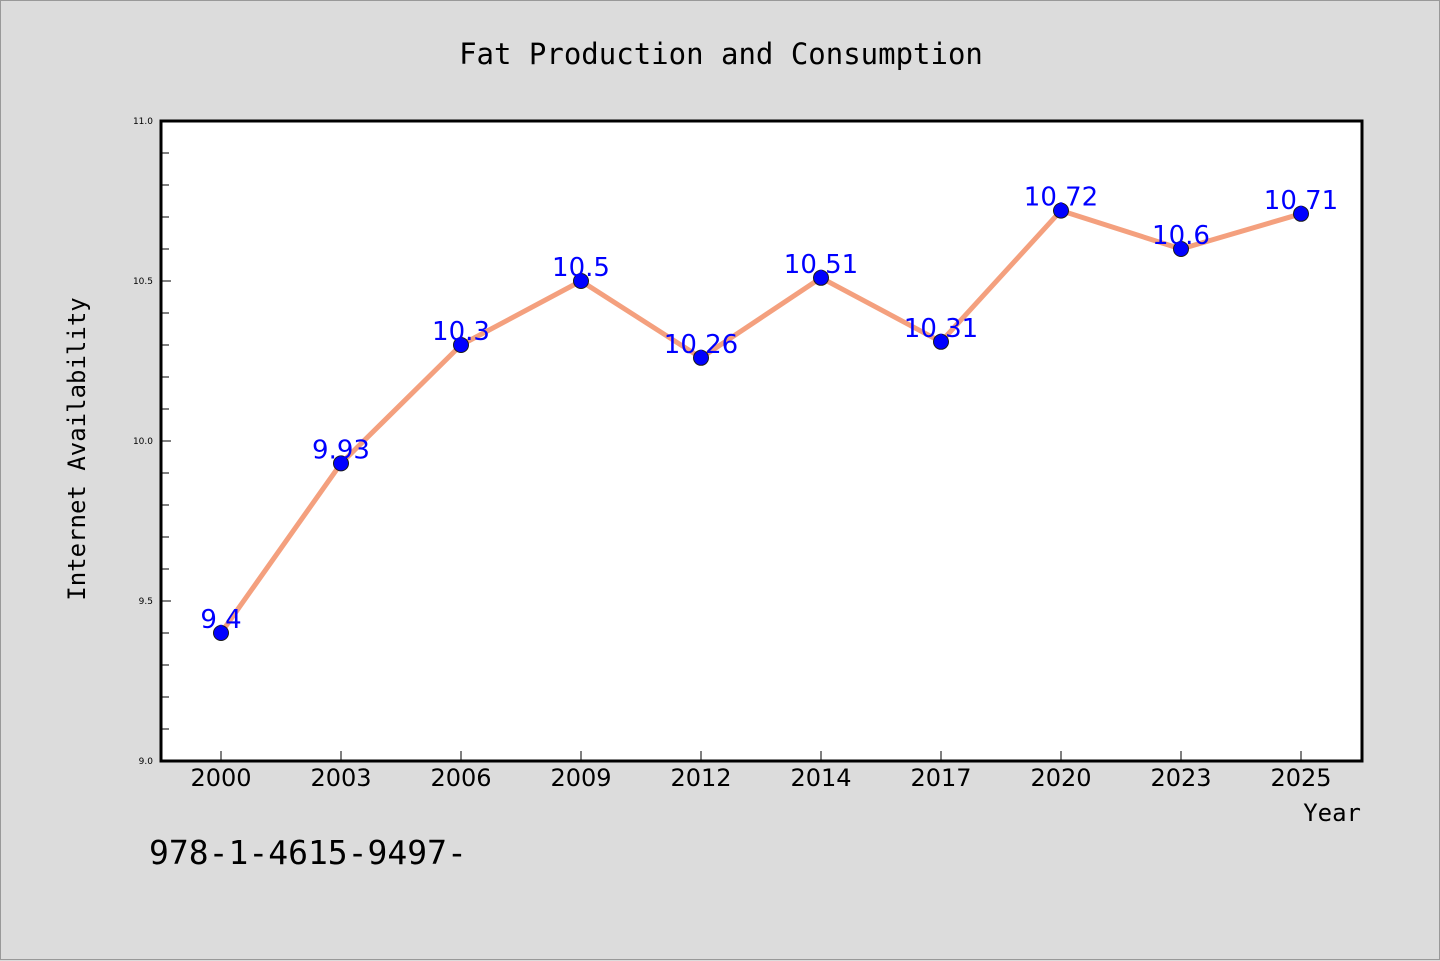 Image resolution: width=1440 pixels, height=961 pixels. Describe the element at coordinates (821, 265) in the screenshot. I see `data-label: 10.51` at that location.